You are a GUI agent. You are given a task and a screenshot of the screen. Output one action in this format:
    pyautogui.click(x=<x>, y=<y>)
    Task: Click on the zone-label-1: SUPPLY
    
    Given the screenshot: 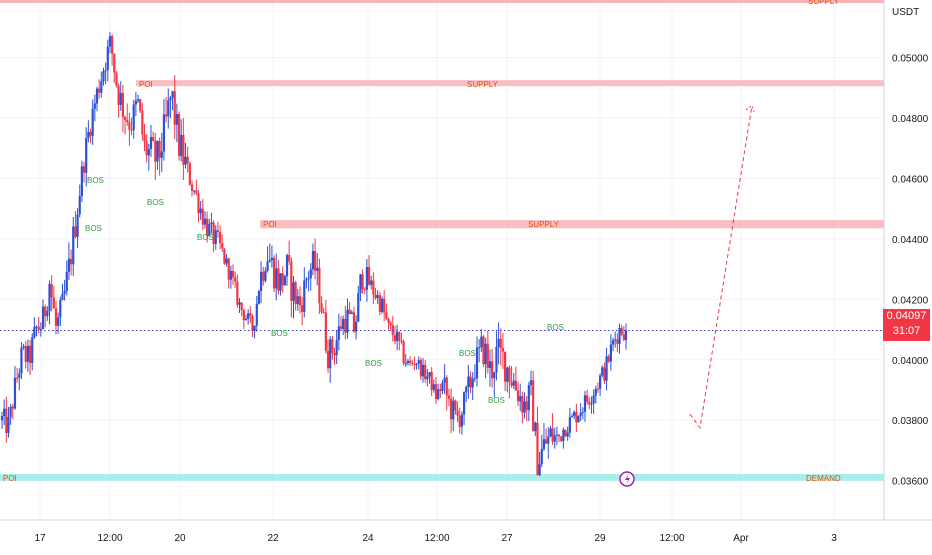 What is the action you would take?
    pyautogui.click(x=544, y=224)
    